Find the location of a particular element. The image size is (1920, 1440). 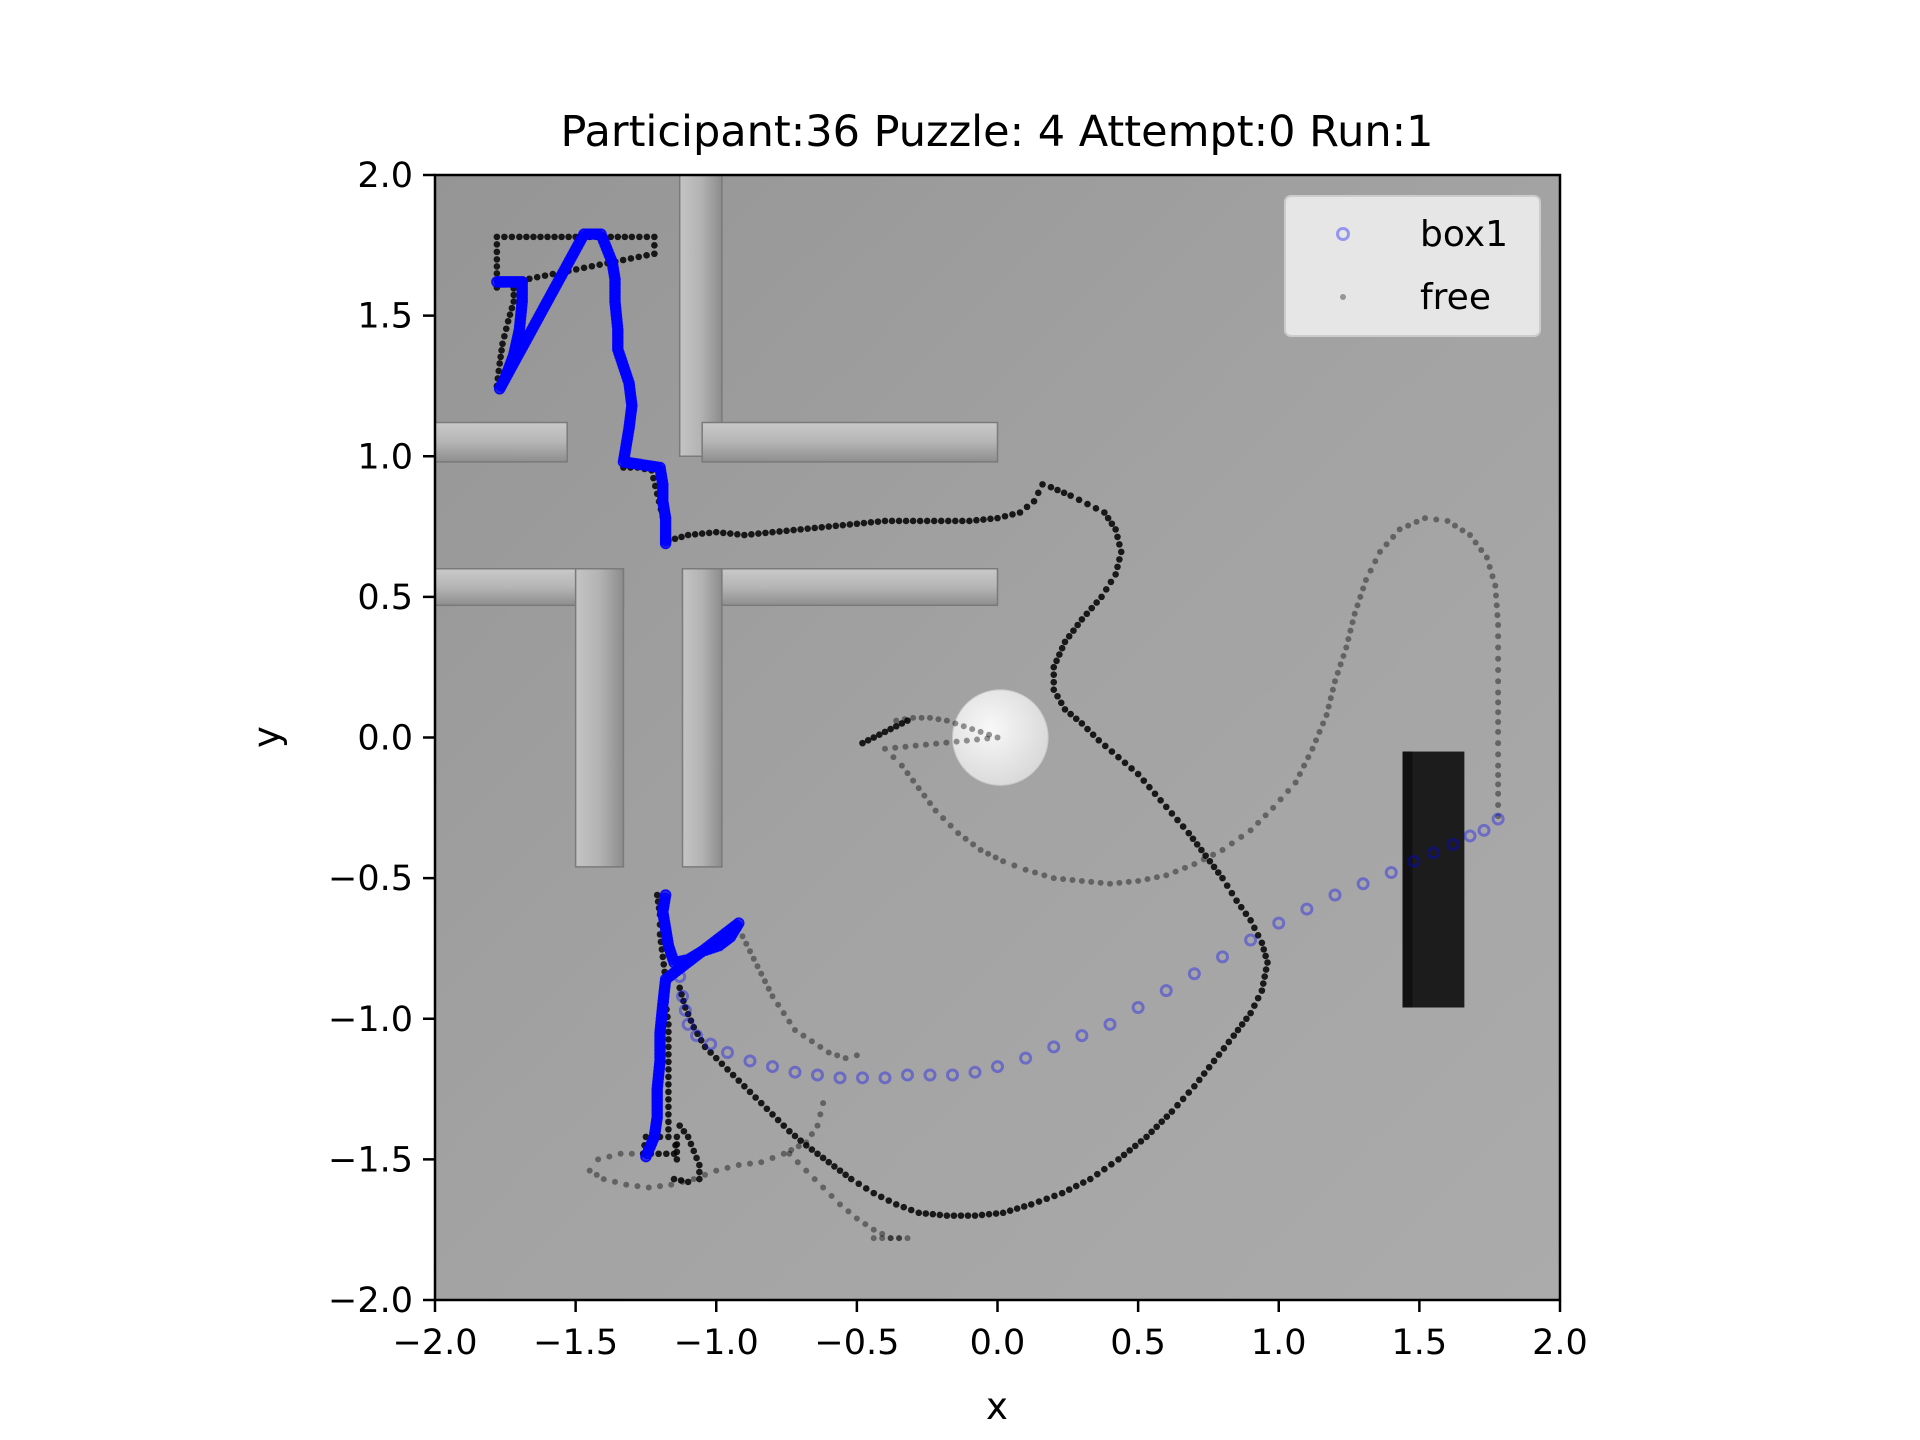

x-tick-label: 2.0 is located at coordinates (1560, 1343).